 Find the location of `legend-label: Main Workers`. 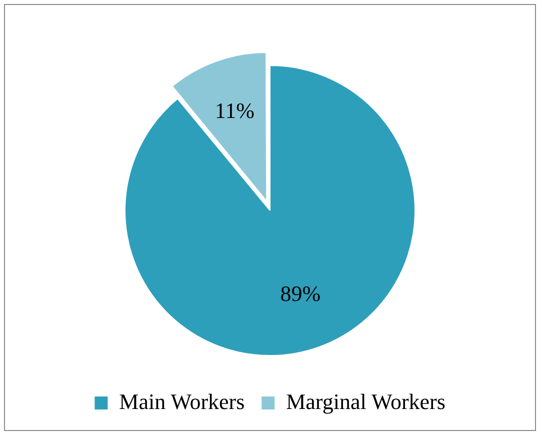

legend-label: Main Workers is located at coordinates (182, 401).